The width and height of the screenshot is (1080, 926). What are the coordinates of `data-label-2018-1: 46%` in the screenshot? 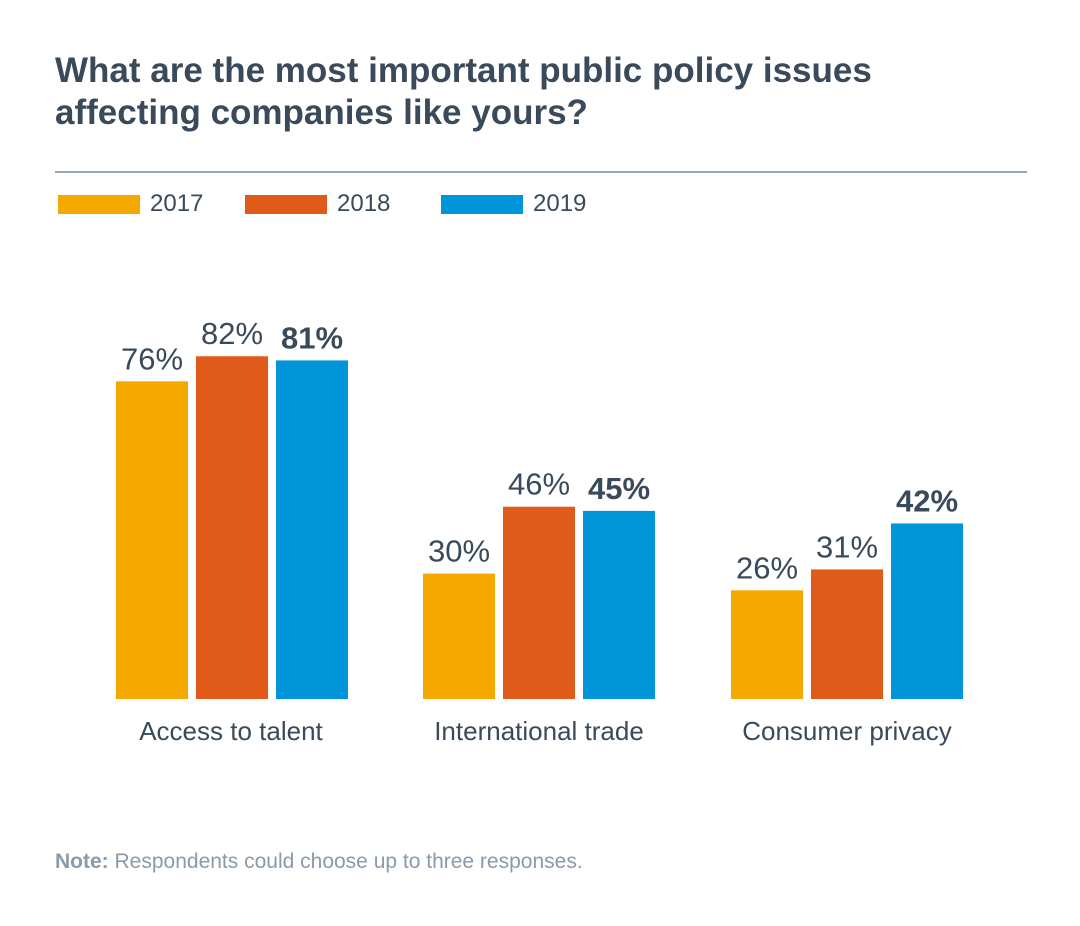 It's located at (539, 484).